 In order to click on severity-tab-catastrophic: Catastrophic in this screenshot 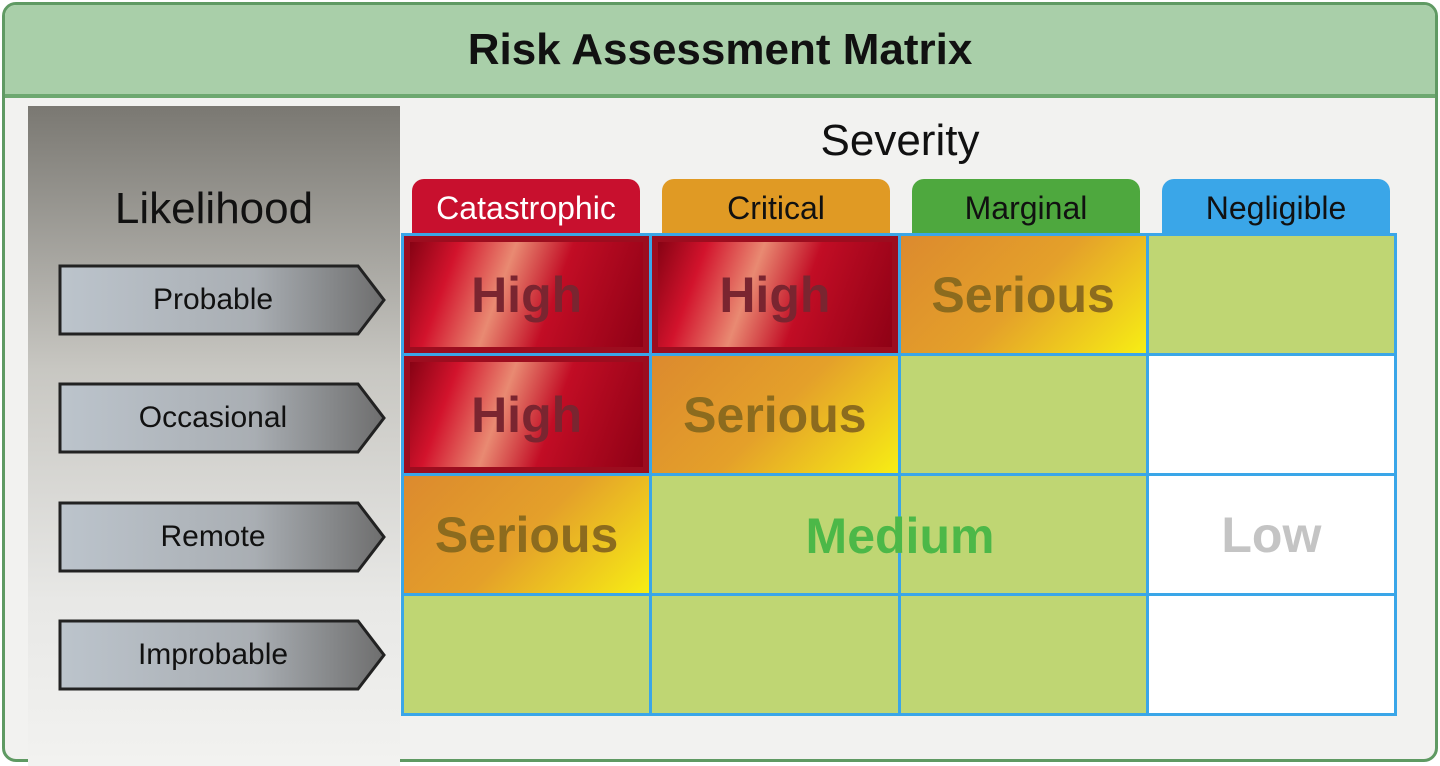, I will do `click(526, 207)`.